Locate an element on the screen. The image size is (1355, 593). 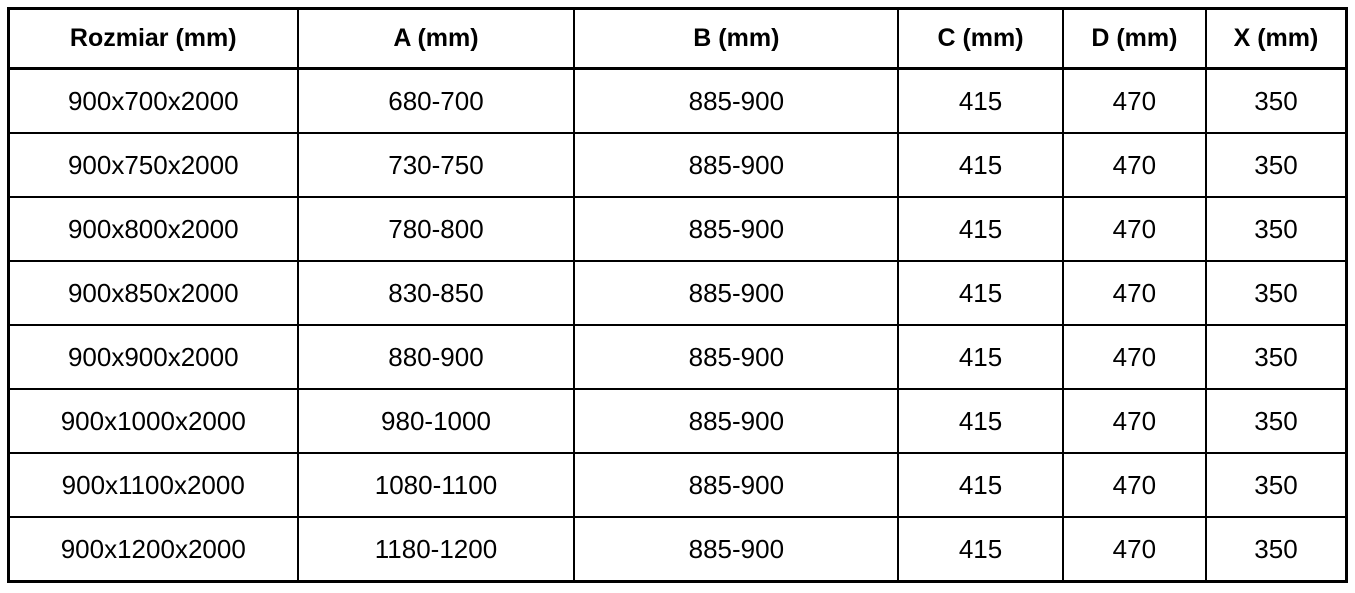
table-row: 900x750x2000 730-750 885-900 415 470 350 is located at coordinates (677, 165).